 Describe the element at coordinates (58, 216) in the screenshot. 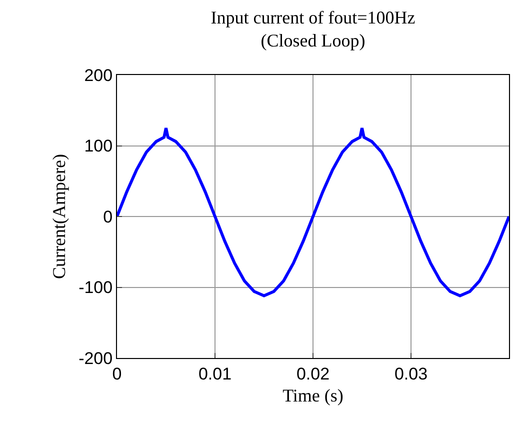

I see `y-axis-title: Current(Ampere)` at that location.